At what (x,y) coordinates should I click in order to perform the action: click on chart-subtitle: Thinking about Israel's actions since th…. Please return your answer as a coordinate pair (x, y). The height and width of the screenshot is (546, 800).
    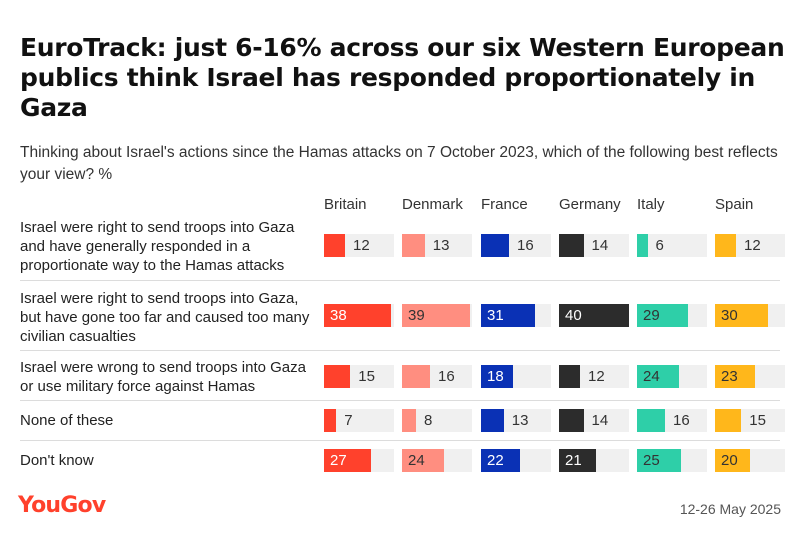
    Looking at the image, I should click on (399, 163).